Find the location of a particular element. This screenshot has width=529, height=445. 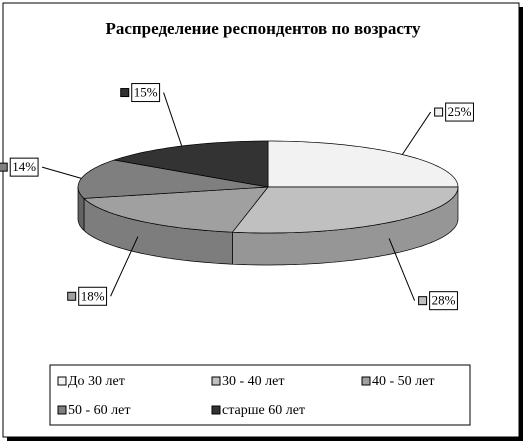

value-label: 25% is located at coordinates (460, 111).